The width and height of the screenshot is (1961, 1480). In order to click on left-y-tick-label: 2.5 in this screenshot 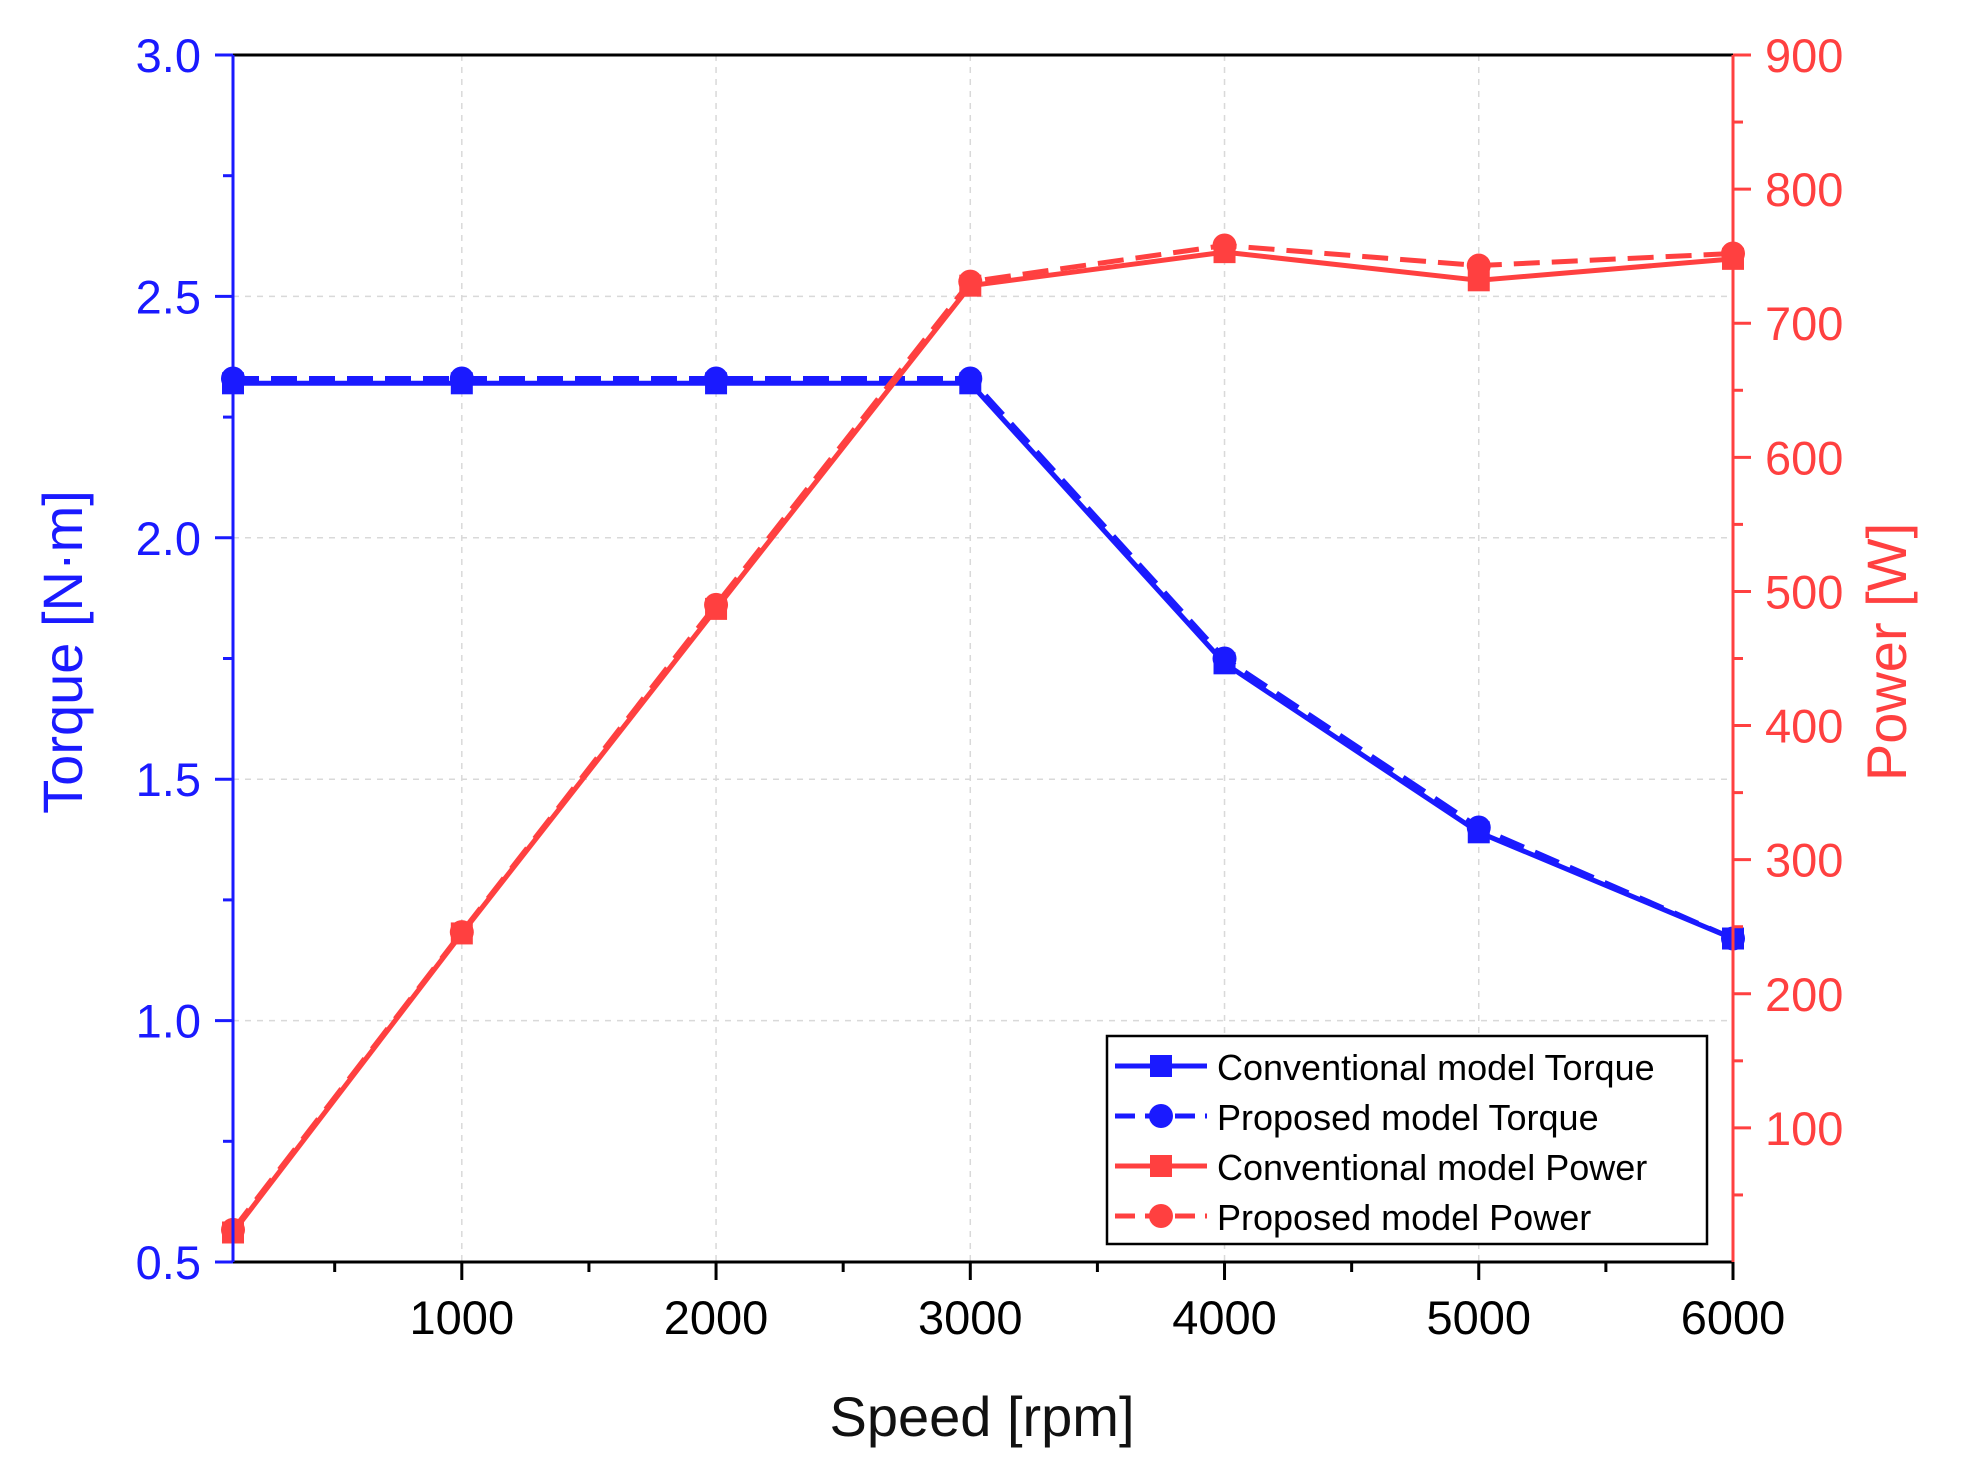, I will do `click(168, 296)`.